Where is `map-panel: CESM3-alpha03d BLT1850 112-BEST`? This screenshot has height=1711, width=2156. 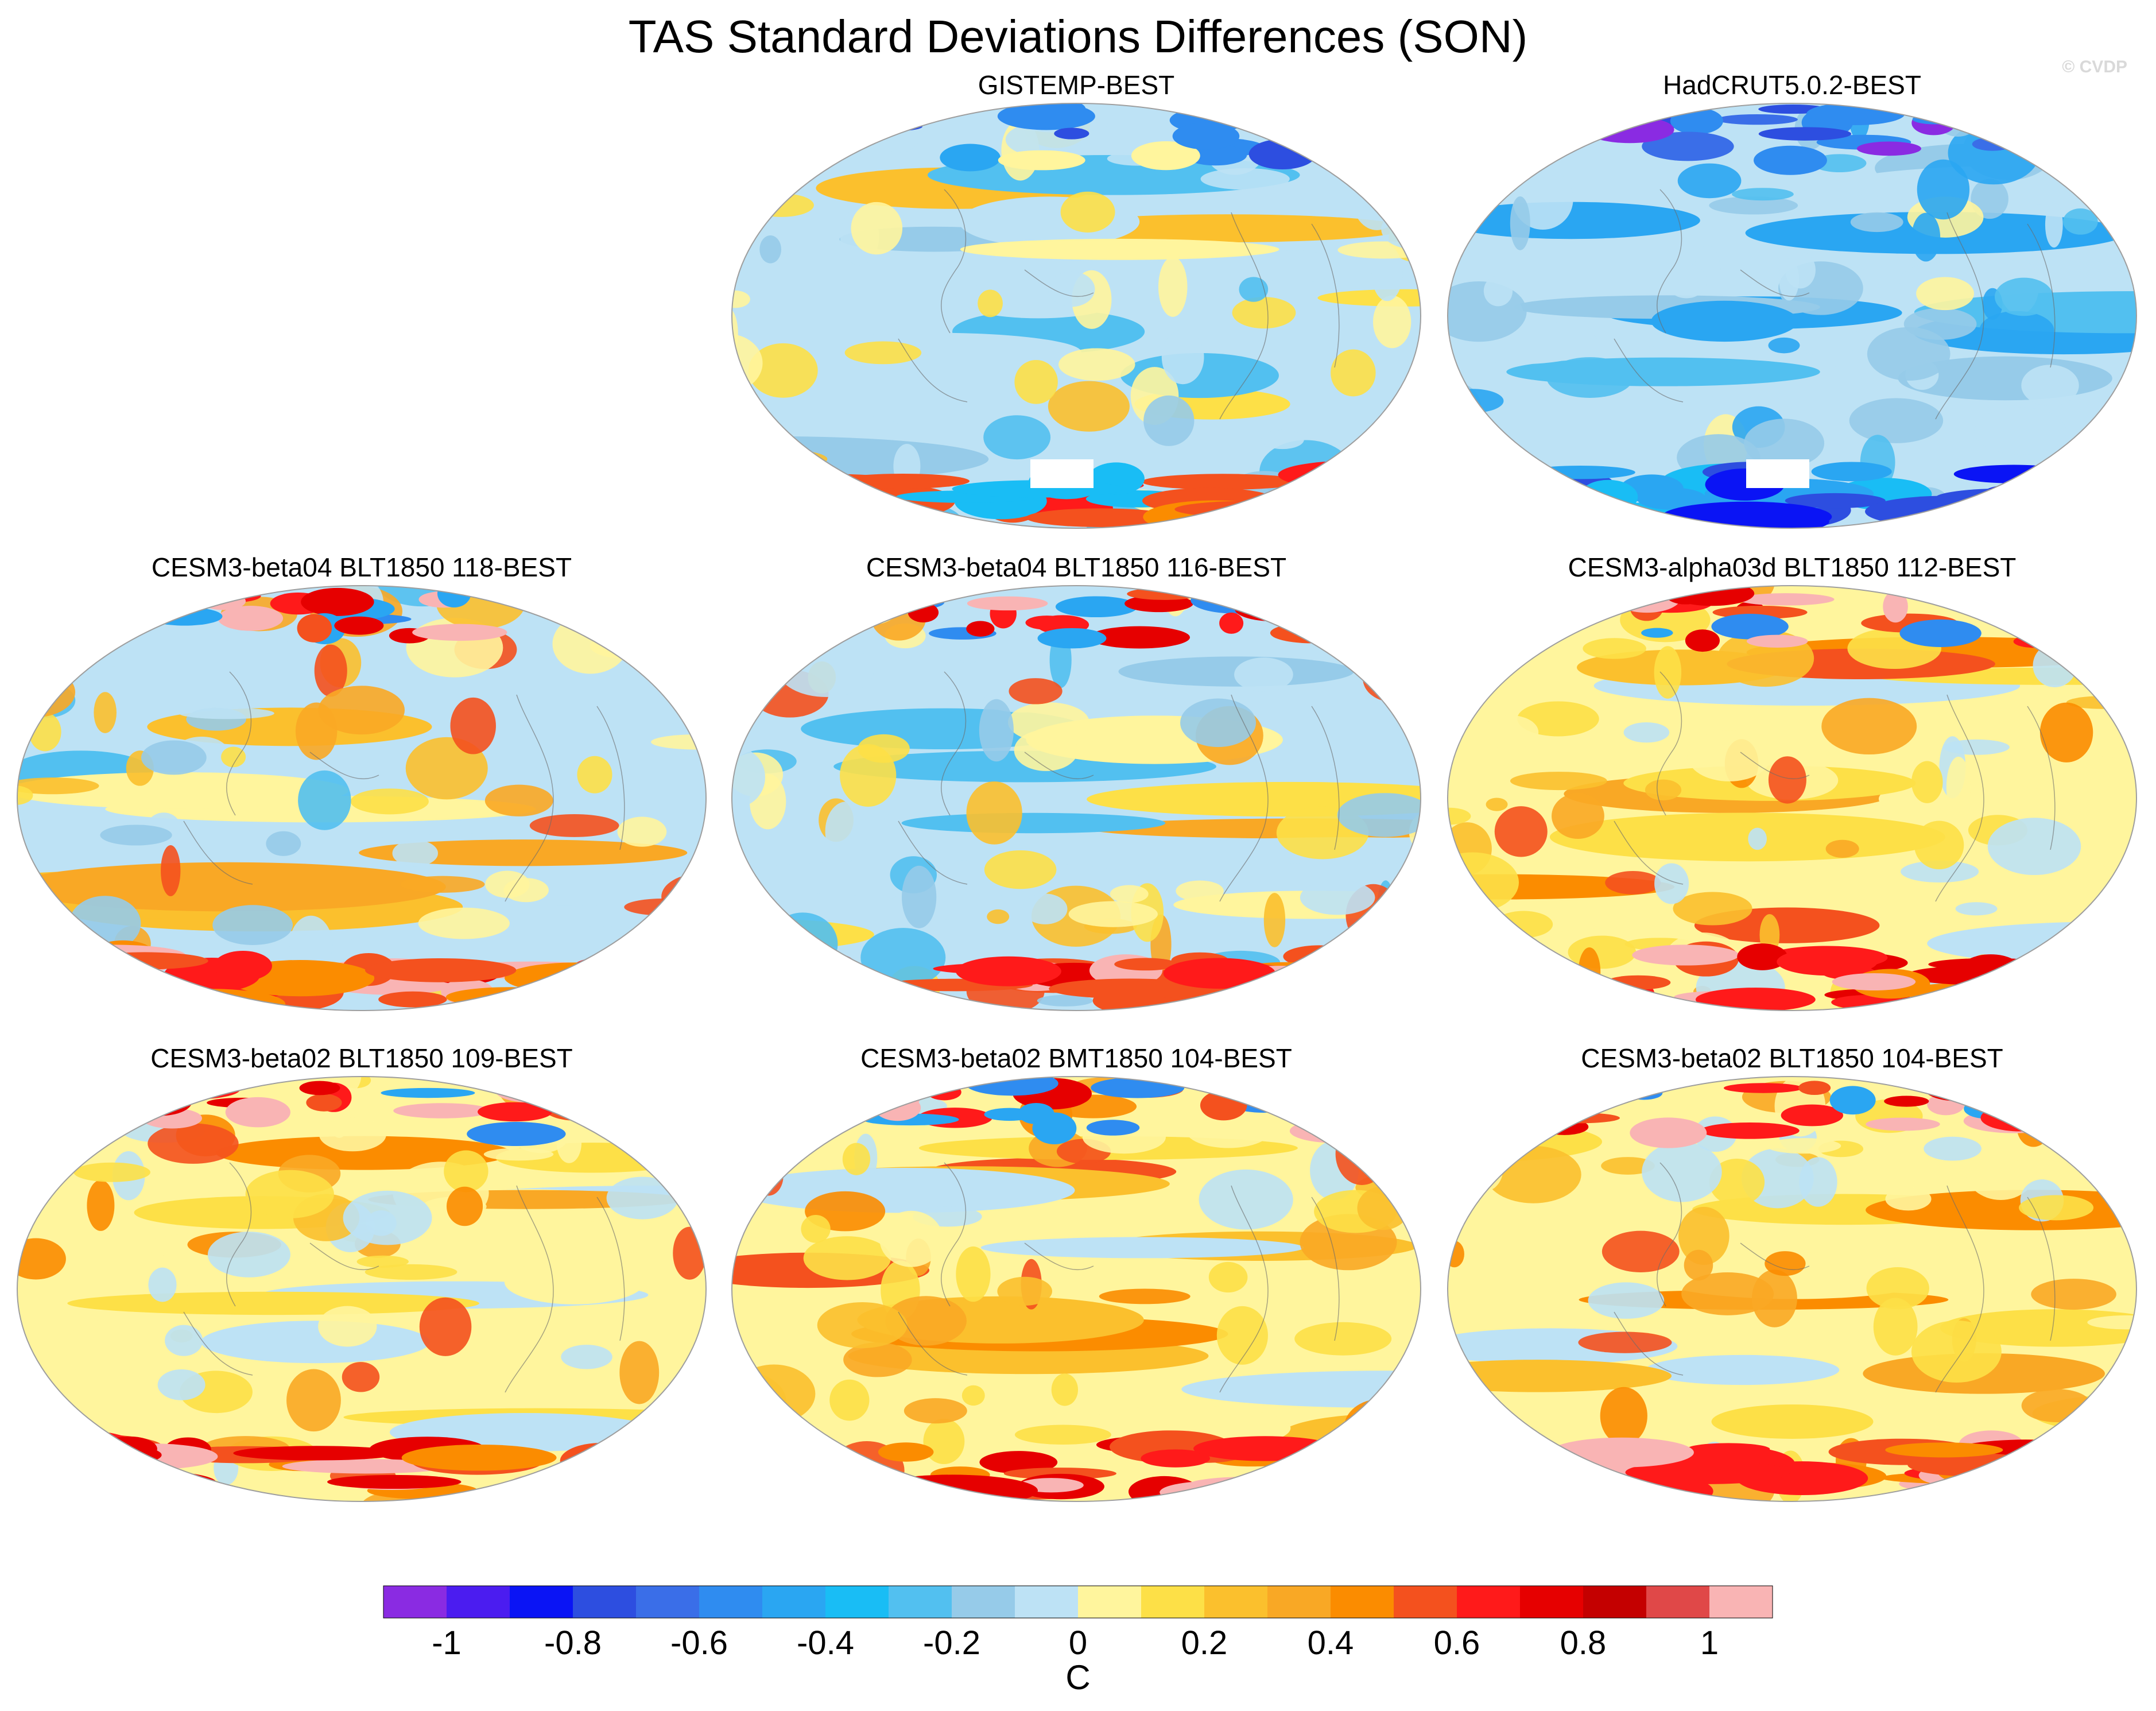
map-panel: CESM3-alpha03d BLT1850 112-BEST is located at coordinates (1792, 787).